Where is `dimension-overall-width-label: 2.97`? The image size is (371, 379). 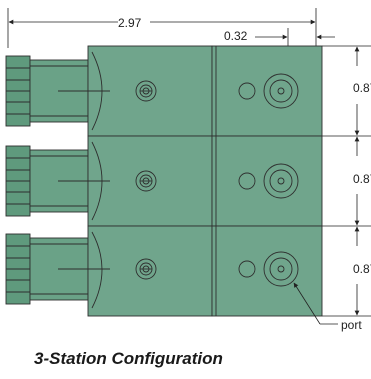
dimension-overall-width-label: 2.97 is located at coordinates (130, 23).